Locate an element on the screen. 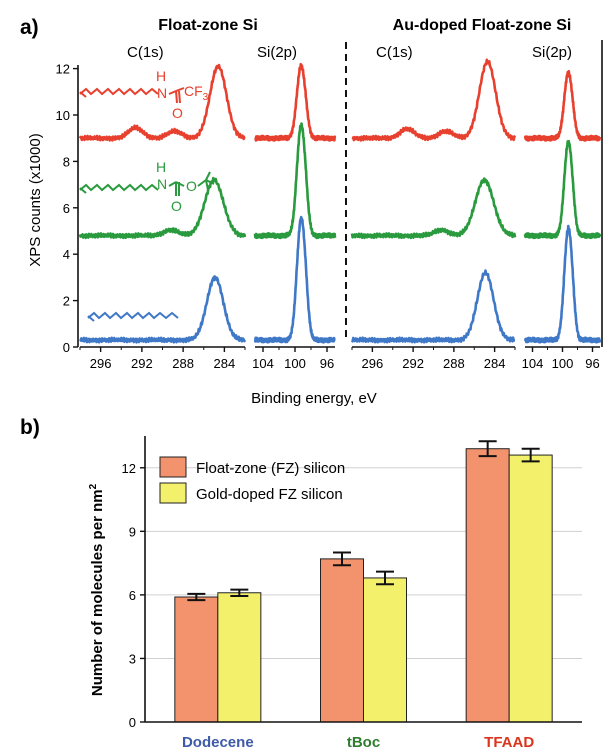 Image resolution: width=609 pixels, height=755 pixels. xps-y-tick-label: 4 is located at coordinates (66, 254).